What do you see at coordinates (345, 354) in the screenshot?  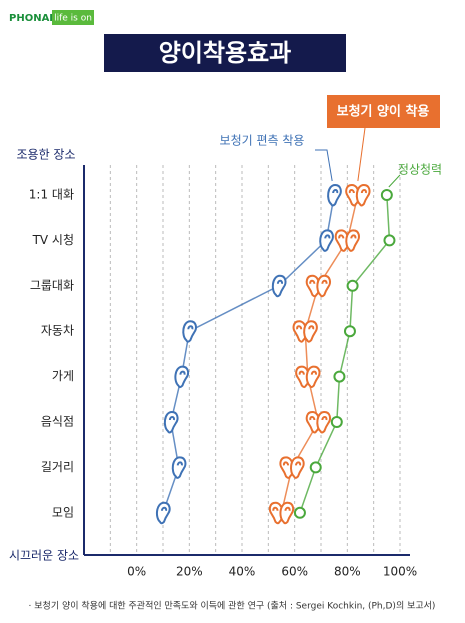 I see `series-line` at bounding box center [345, 354].